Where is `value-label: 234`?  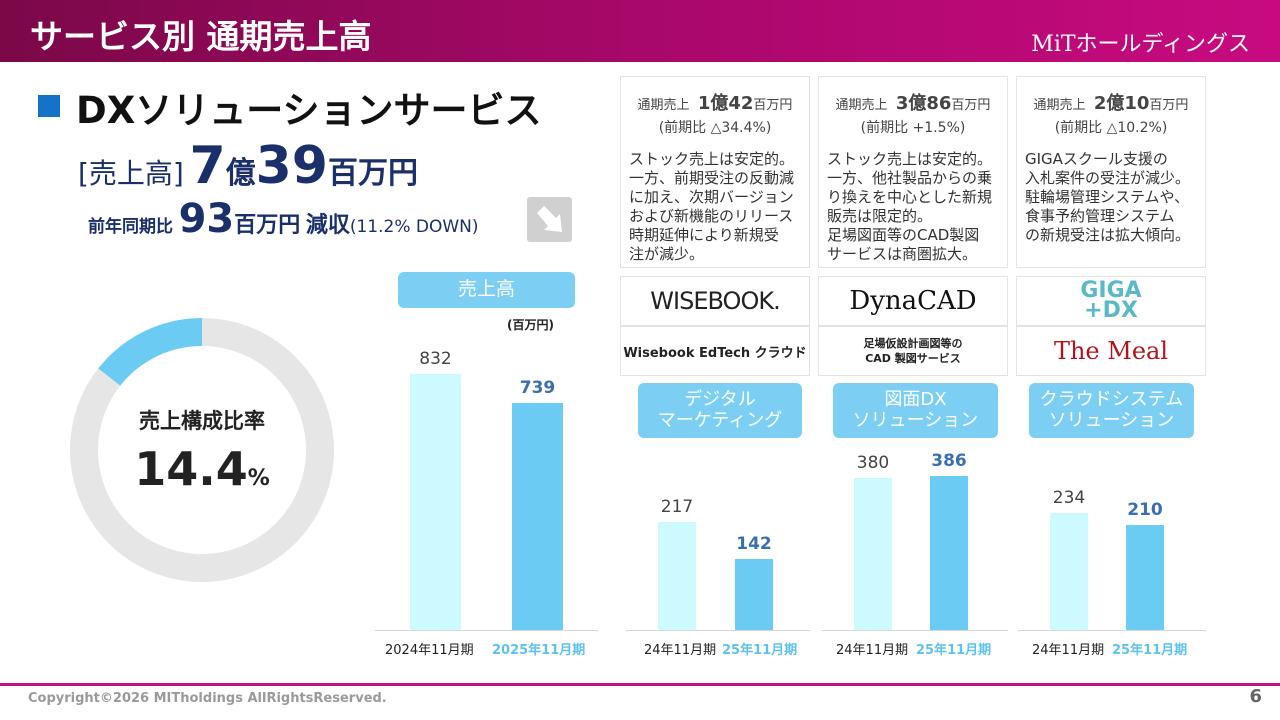
value-label: 234 is located at coordinates (1069, 498).